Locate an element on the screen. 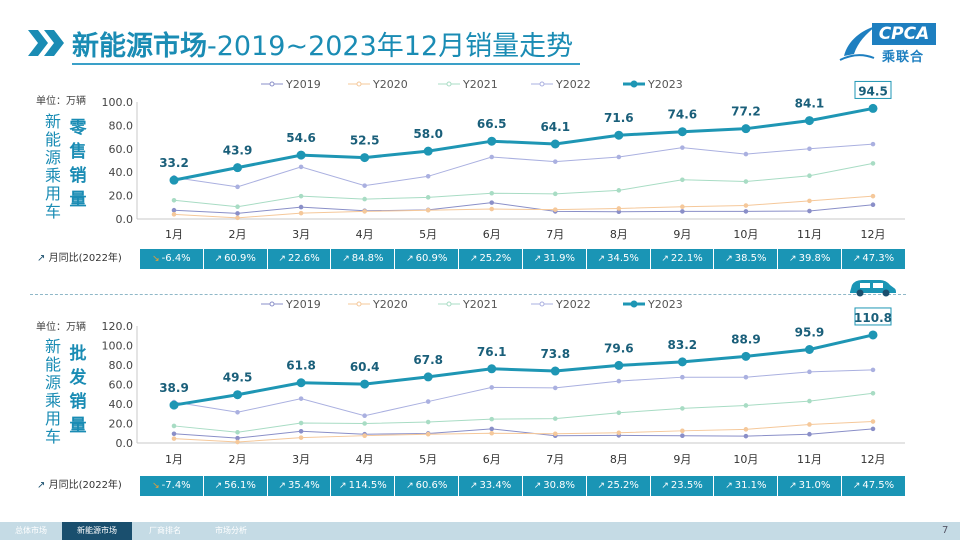 The height and width of the screenshot is (540, 960). y-tick-label: 120.0 is located at coordinates (118, 326).